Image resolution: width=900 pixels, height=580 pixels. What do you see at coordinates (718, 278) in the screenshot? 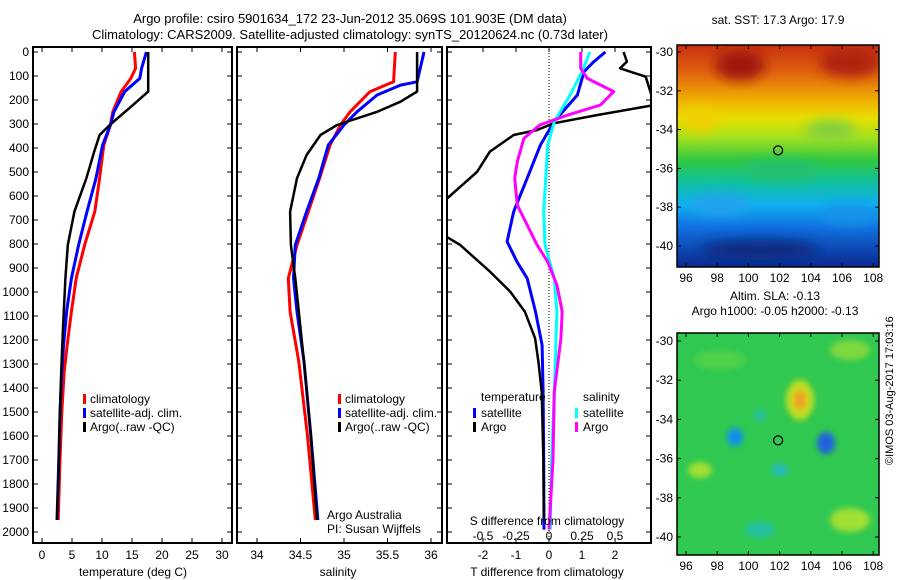
I see `lon-tick-label: 98` at bounding box center [718, 278].